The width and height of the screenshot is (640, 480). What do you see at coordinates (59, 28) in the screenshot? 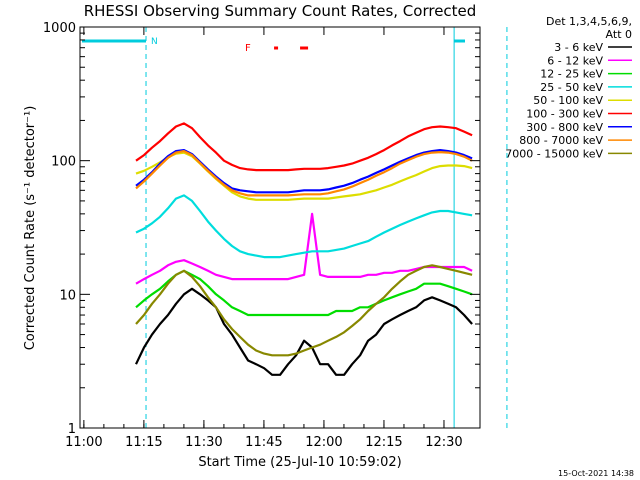
I see `y-tick-label: 1000` at bounding box center [59, 28].